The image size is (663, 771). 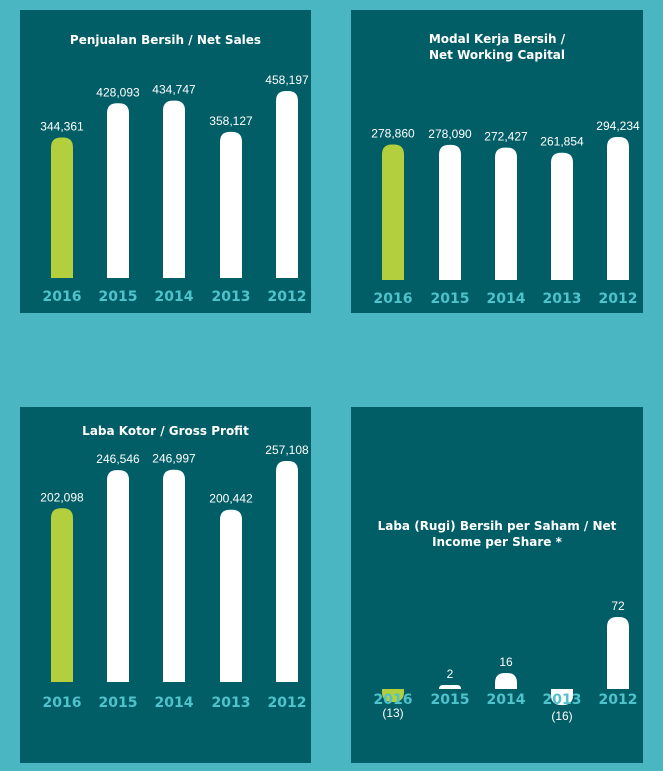 I want to click on data-label-2012: 294,234, so click(x=618, y=126).